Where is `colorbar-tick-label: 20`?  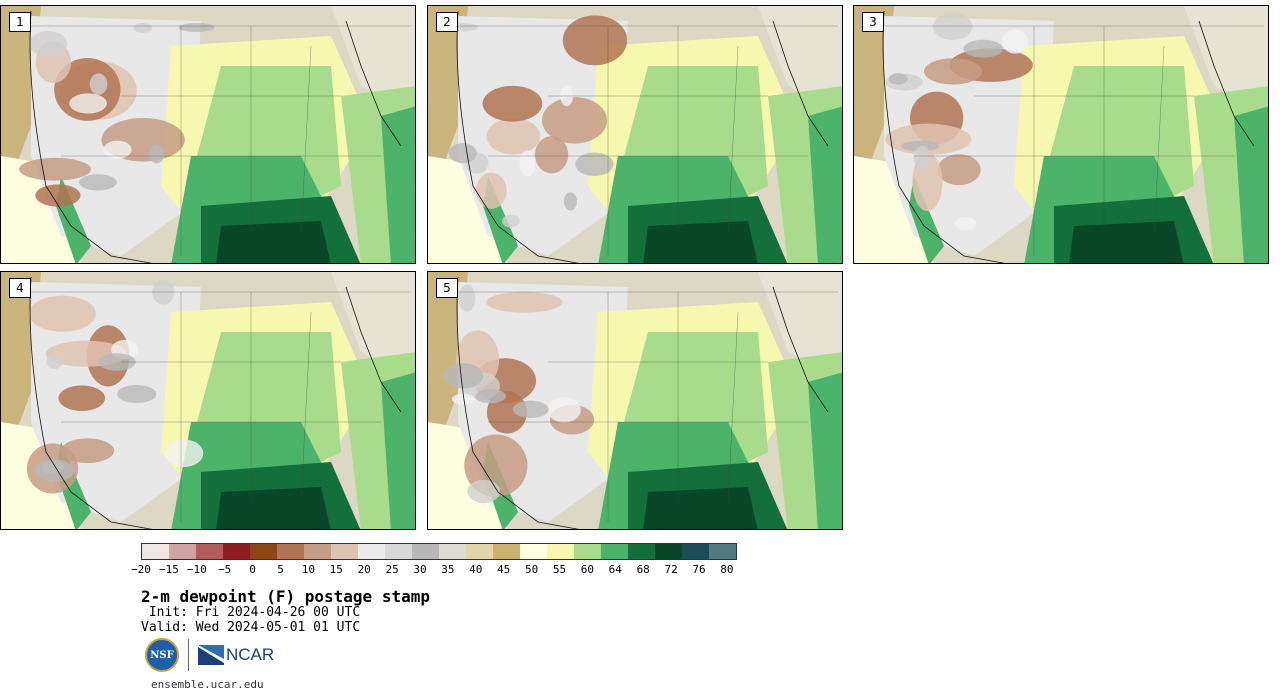 colorbar-tick-label: 20 is located at coordinates (364, 569).